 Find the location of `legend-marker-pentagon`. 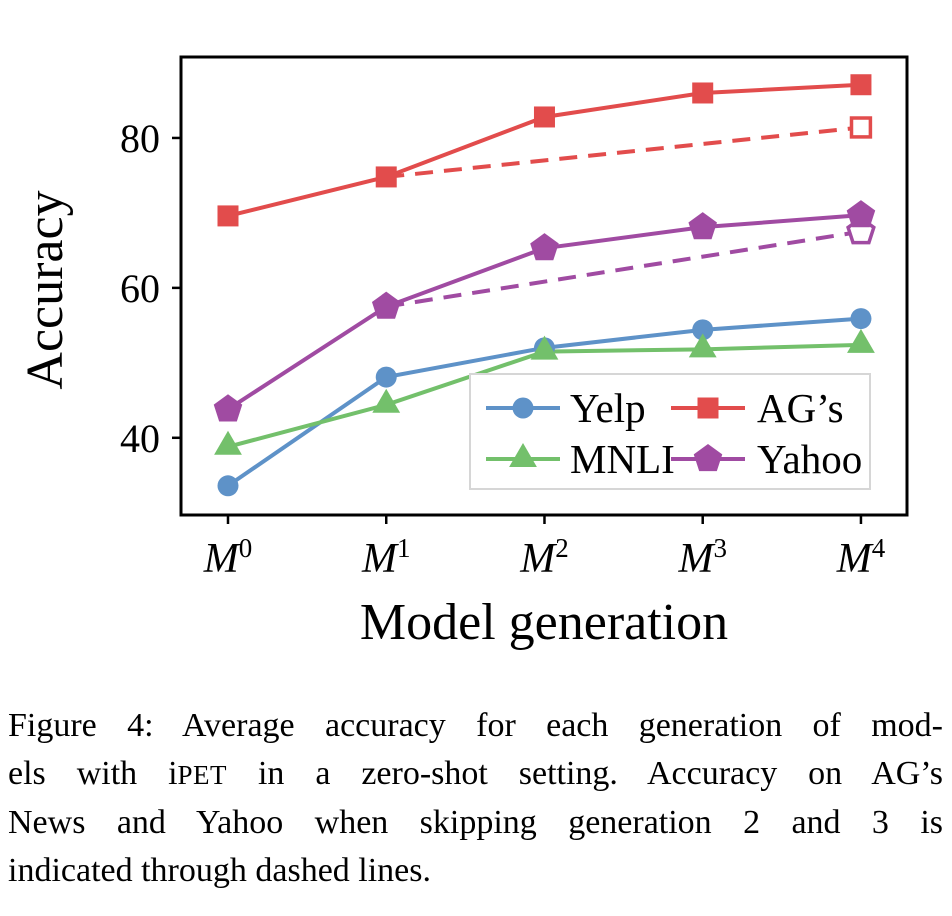

legend-marker-pentagon is located at coordinates (708, 458).